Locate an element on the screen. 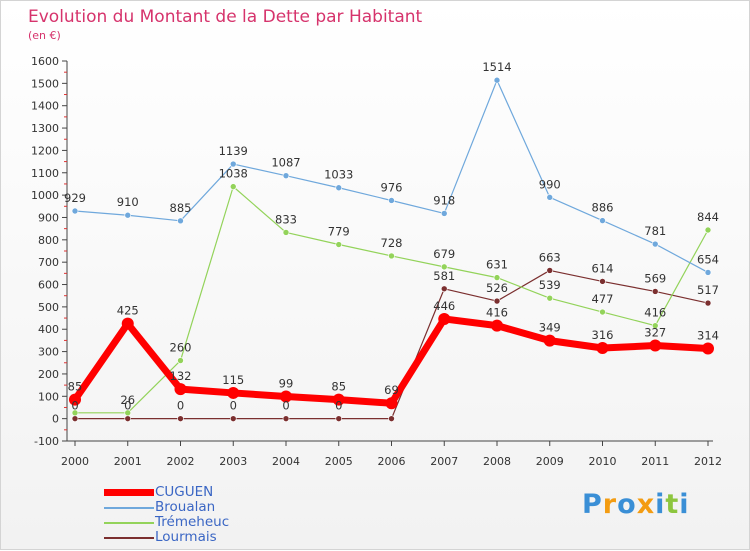 The image size is (750, 551). data-label: 314 is located at coordinates (708, 335).